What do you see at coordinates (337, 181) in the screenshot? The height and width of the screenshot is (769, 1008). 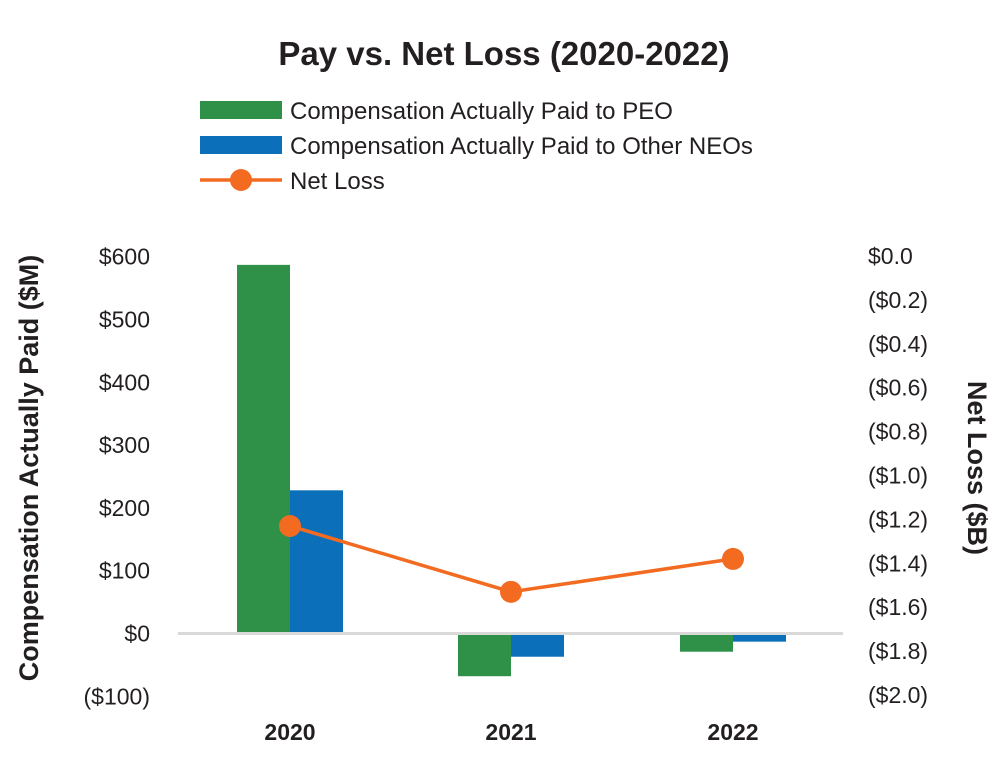 I see `legend-label: Net Loss` at bounding box center [337, 181].